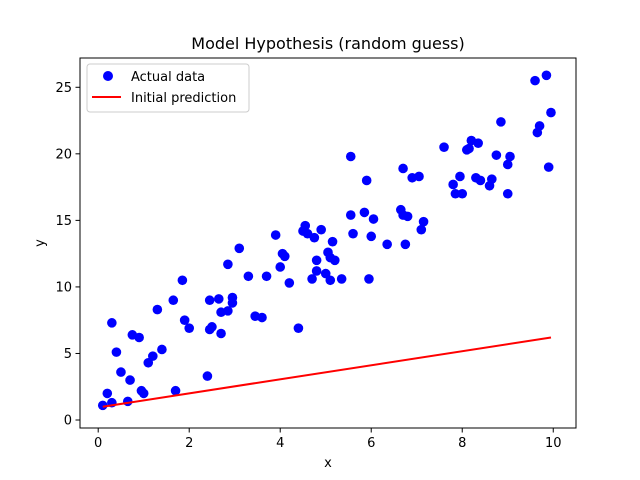 Image resolution: width=640 pixels, height=480 pixels. What do you see at coordinates (280, 443) in the screenshot?
I see `x-tick-label: 4` at bounding box center [280, 443].